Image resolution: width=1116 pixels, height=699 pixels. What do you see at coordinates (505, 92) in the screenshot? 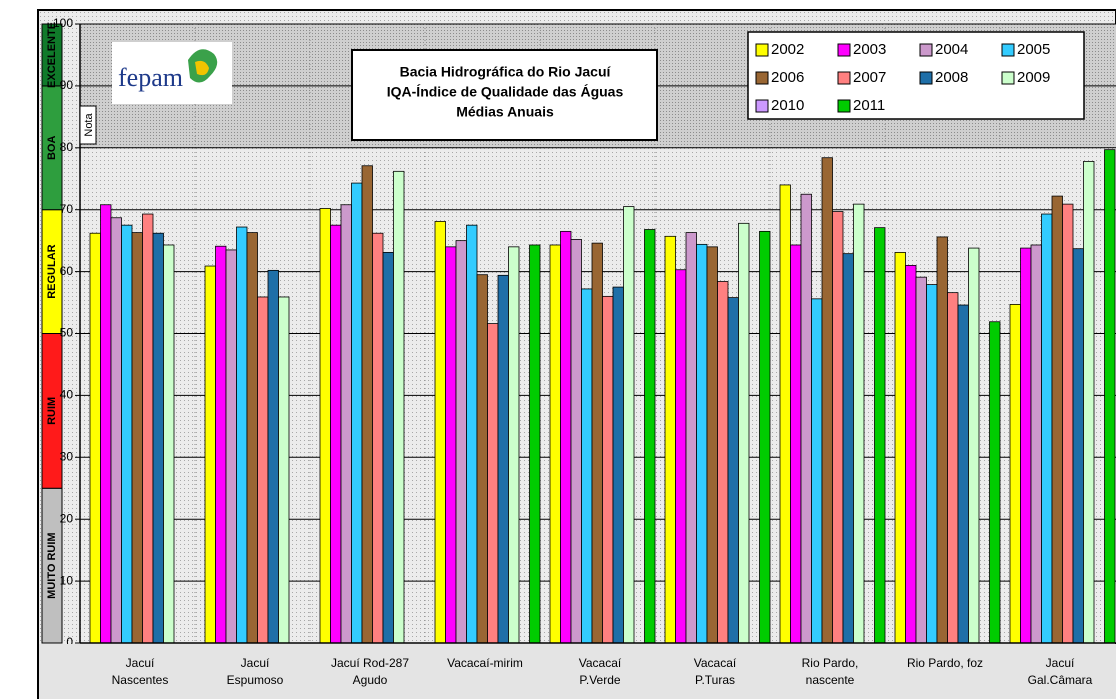
I see `chart-title: IQA-Índice de Qualidade das Águas` at bounding box center [505, 92].